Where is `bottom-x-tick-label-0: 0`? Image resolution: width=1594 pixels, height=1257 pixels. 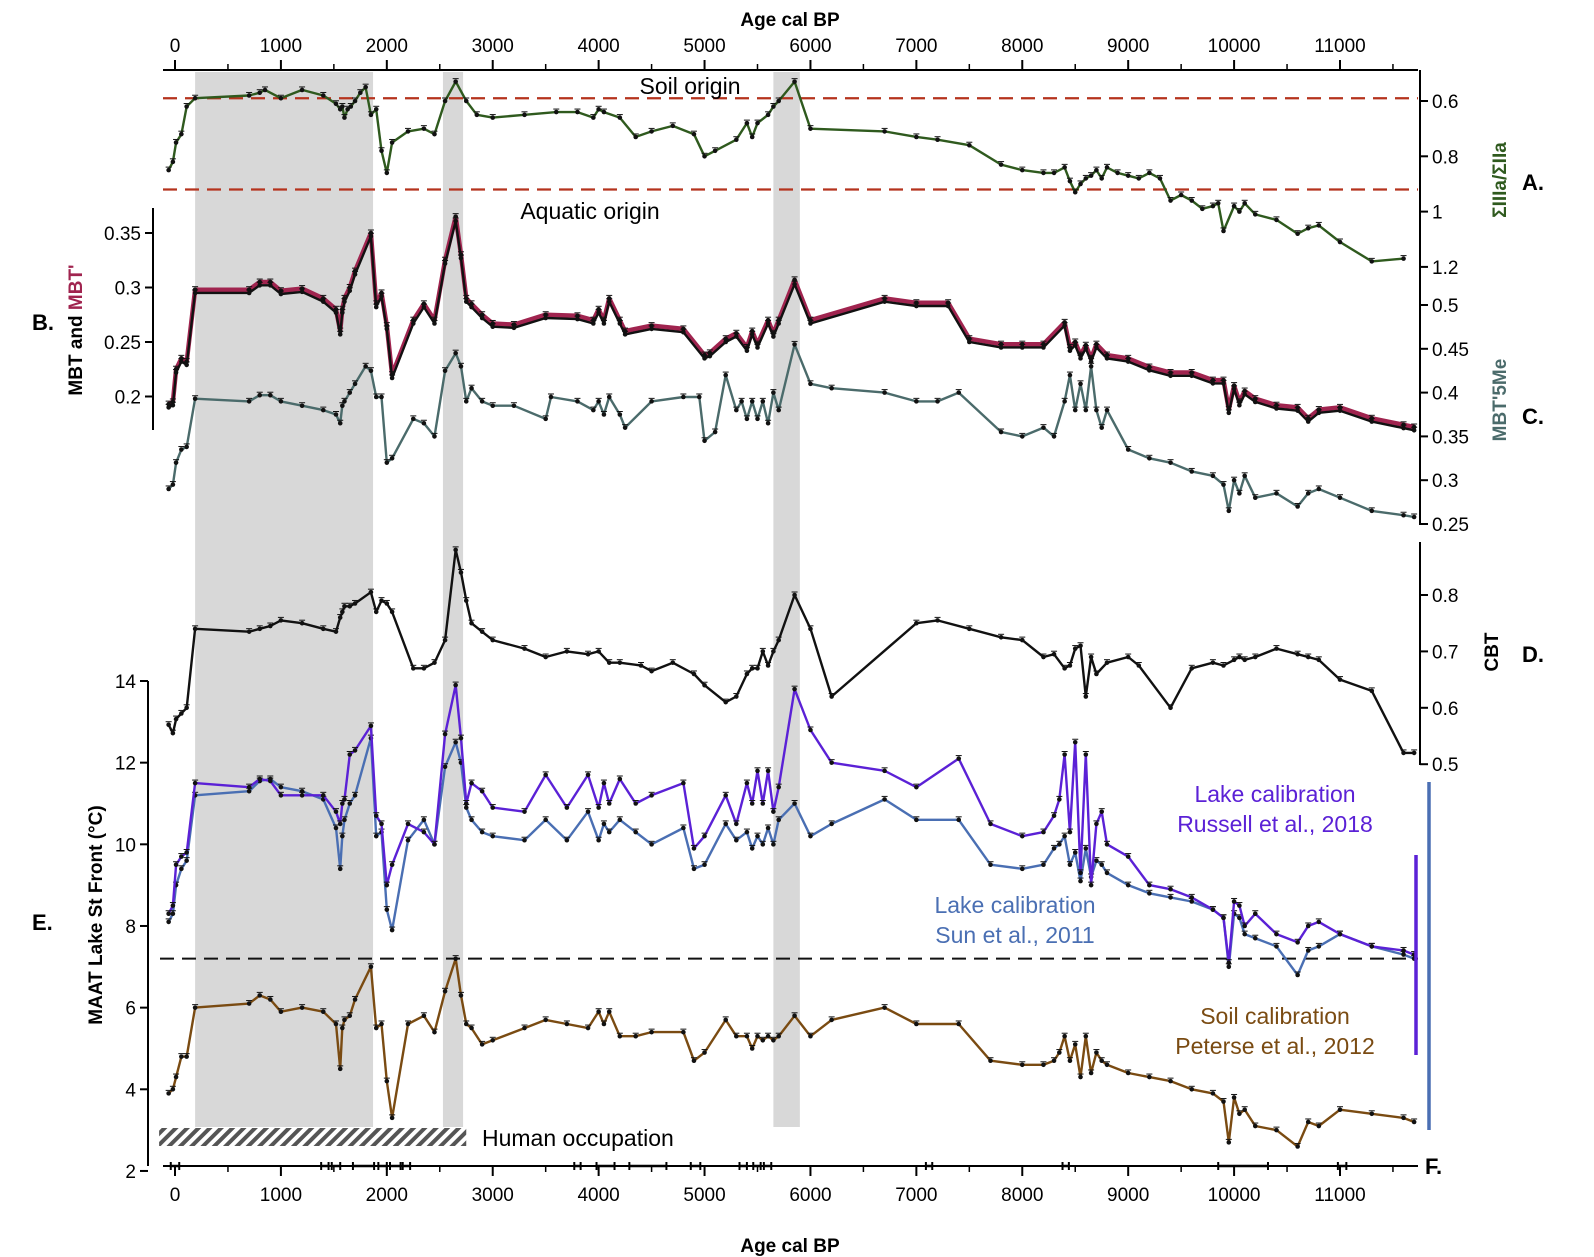
bottom-x-tick-label-0: 0 is located at coordinates (175, 1195).